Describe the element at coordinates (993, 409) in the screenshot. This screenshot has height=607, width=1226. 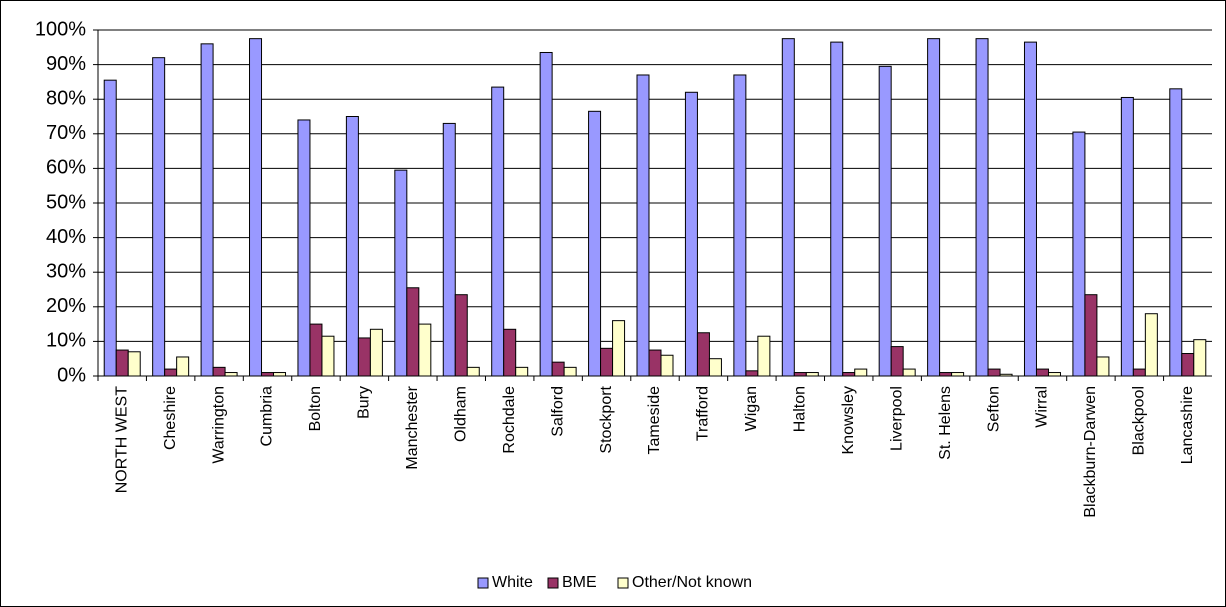
I see `x-tick-label: Sefton` at that location.